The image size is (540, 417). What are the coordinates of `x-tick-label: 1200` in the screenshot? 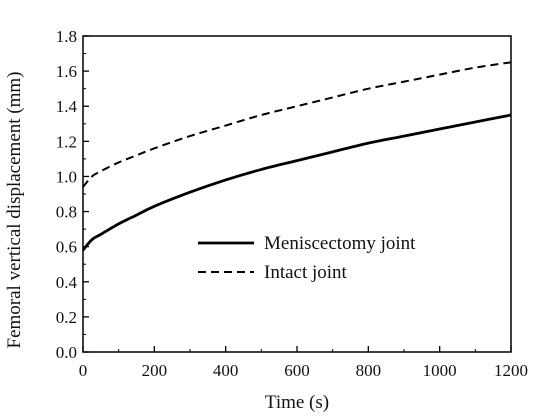 It's located at (511, 370).